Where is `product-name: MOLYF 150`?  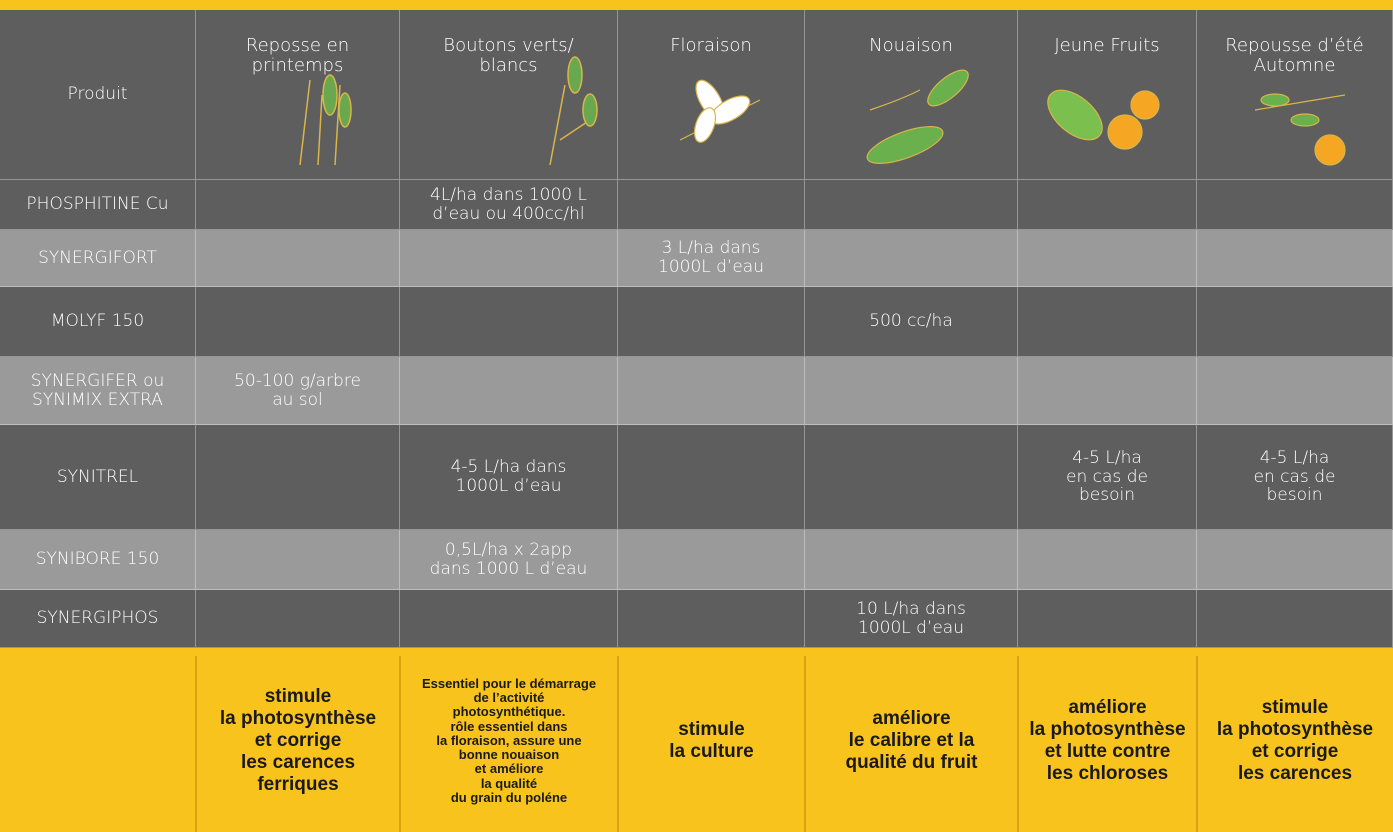 product-name: MOLYF 150 is located at coordinates (98, 322).